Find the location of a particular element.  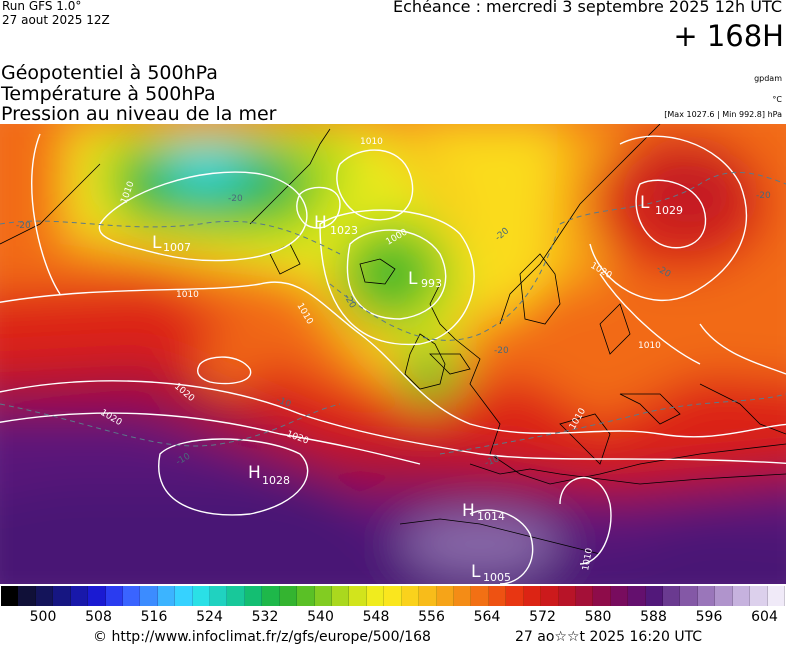

pressure-center-high: H 1014 is located at coordinates (483, 512).